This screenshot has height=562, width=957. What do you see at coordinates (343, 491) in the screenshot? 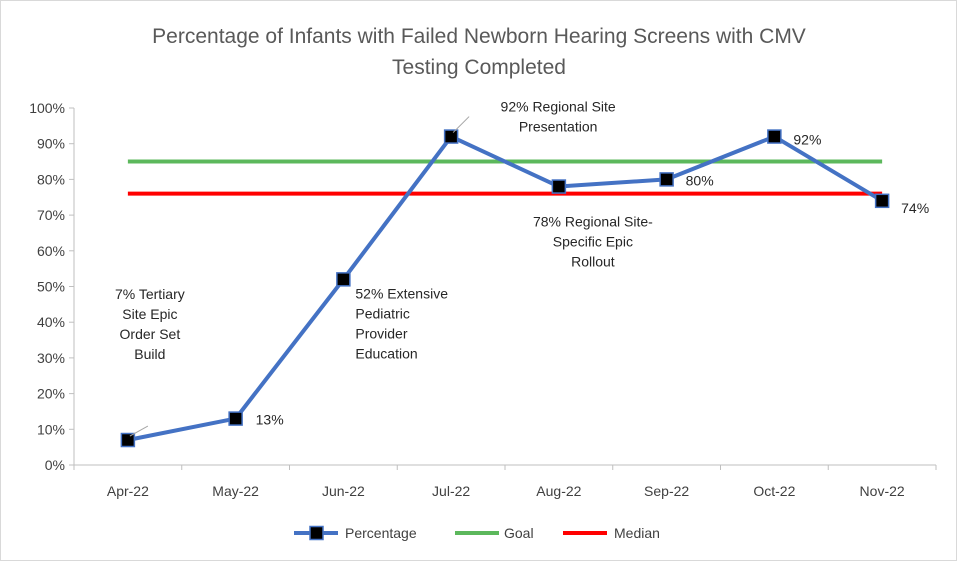
I see `x-tick-label: Jun-22` at bounding box center [343, 491].